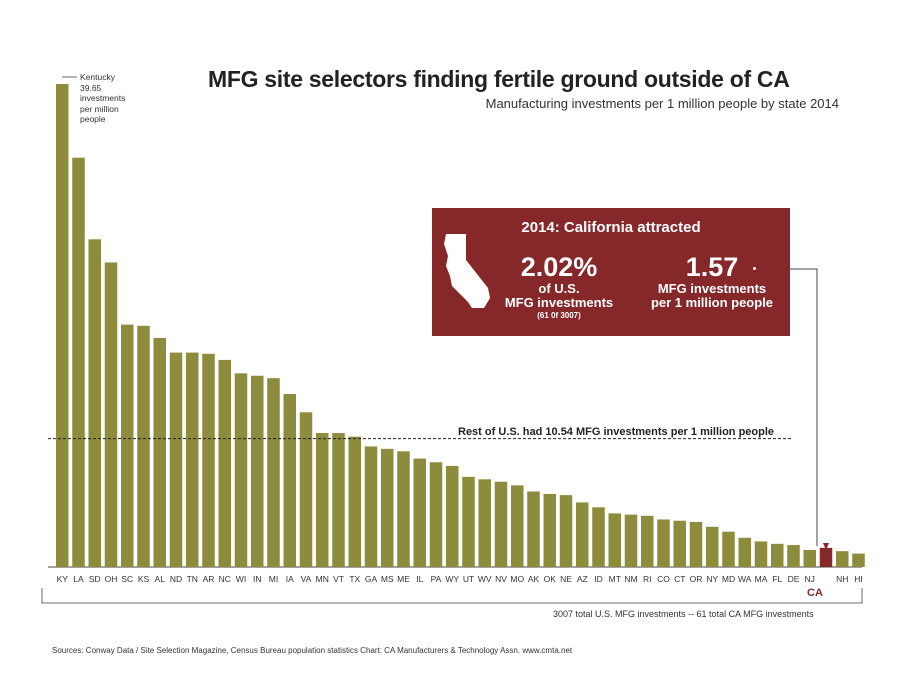  What do you see at coordinates (517, 579) in the screenshot?
I see `tick-label: MO` at bounding box center [517, 579].